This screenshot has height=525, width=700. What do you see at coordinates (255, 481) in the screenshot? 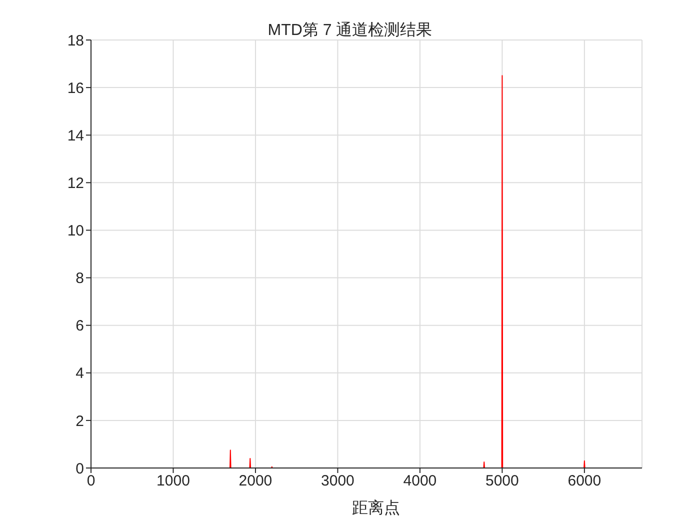
I see `x-tick-label: 2000` at bounding box center [255, 481].